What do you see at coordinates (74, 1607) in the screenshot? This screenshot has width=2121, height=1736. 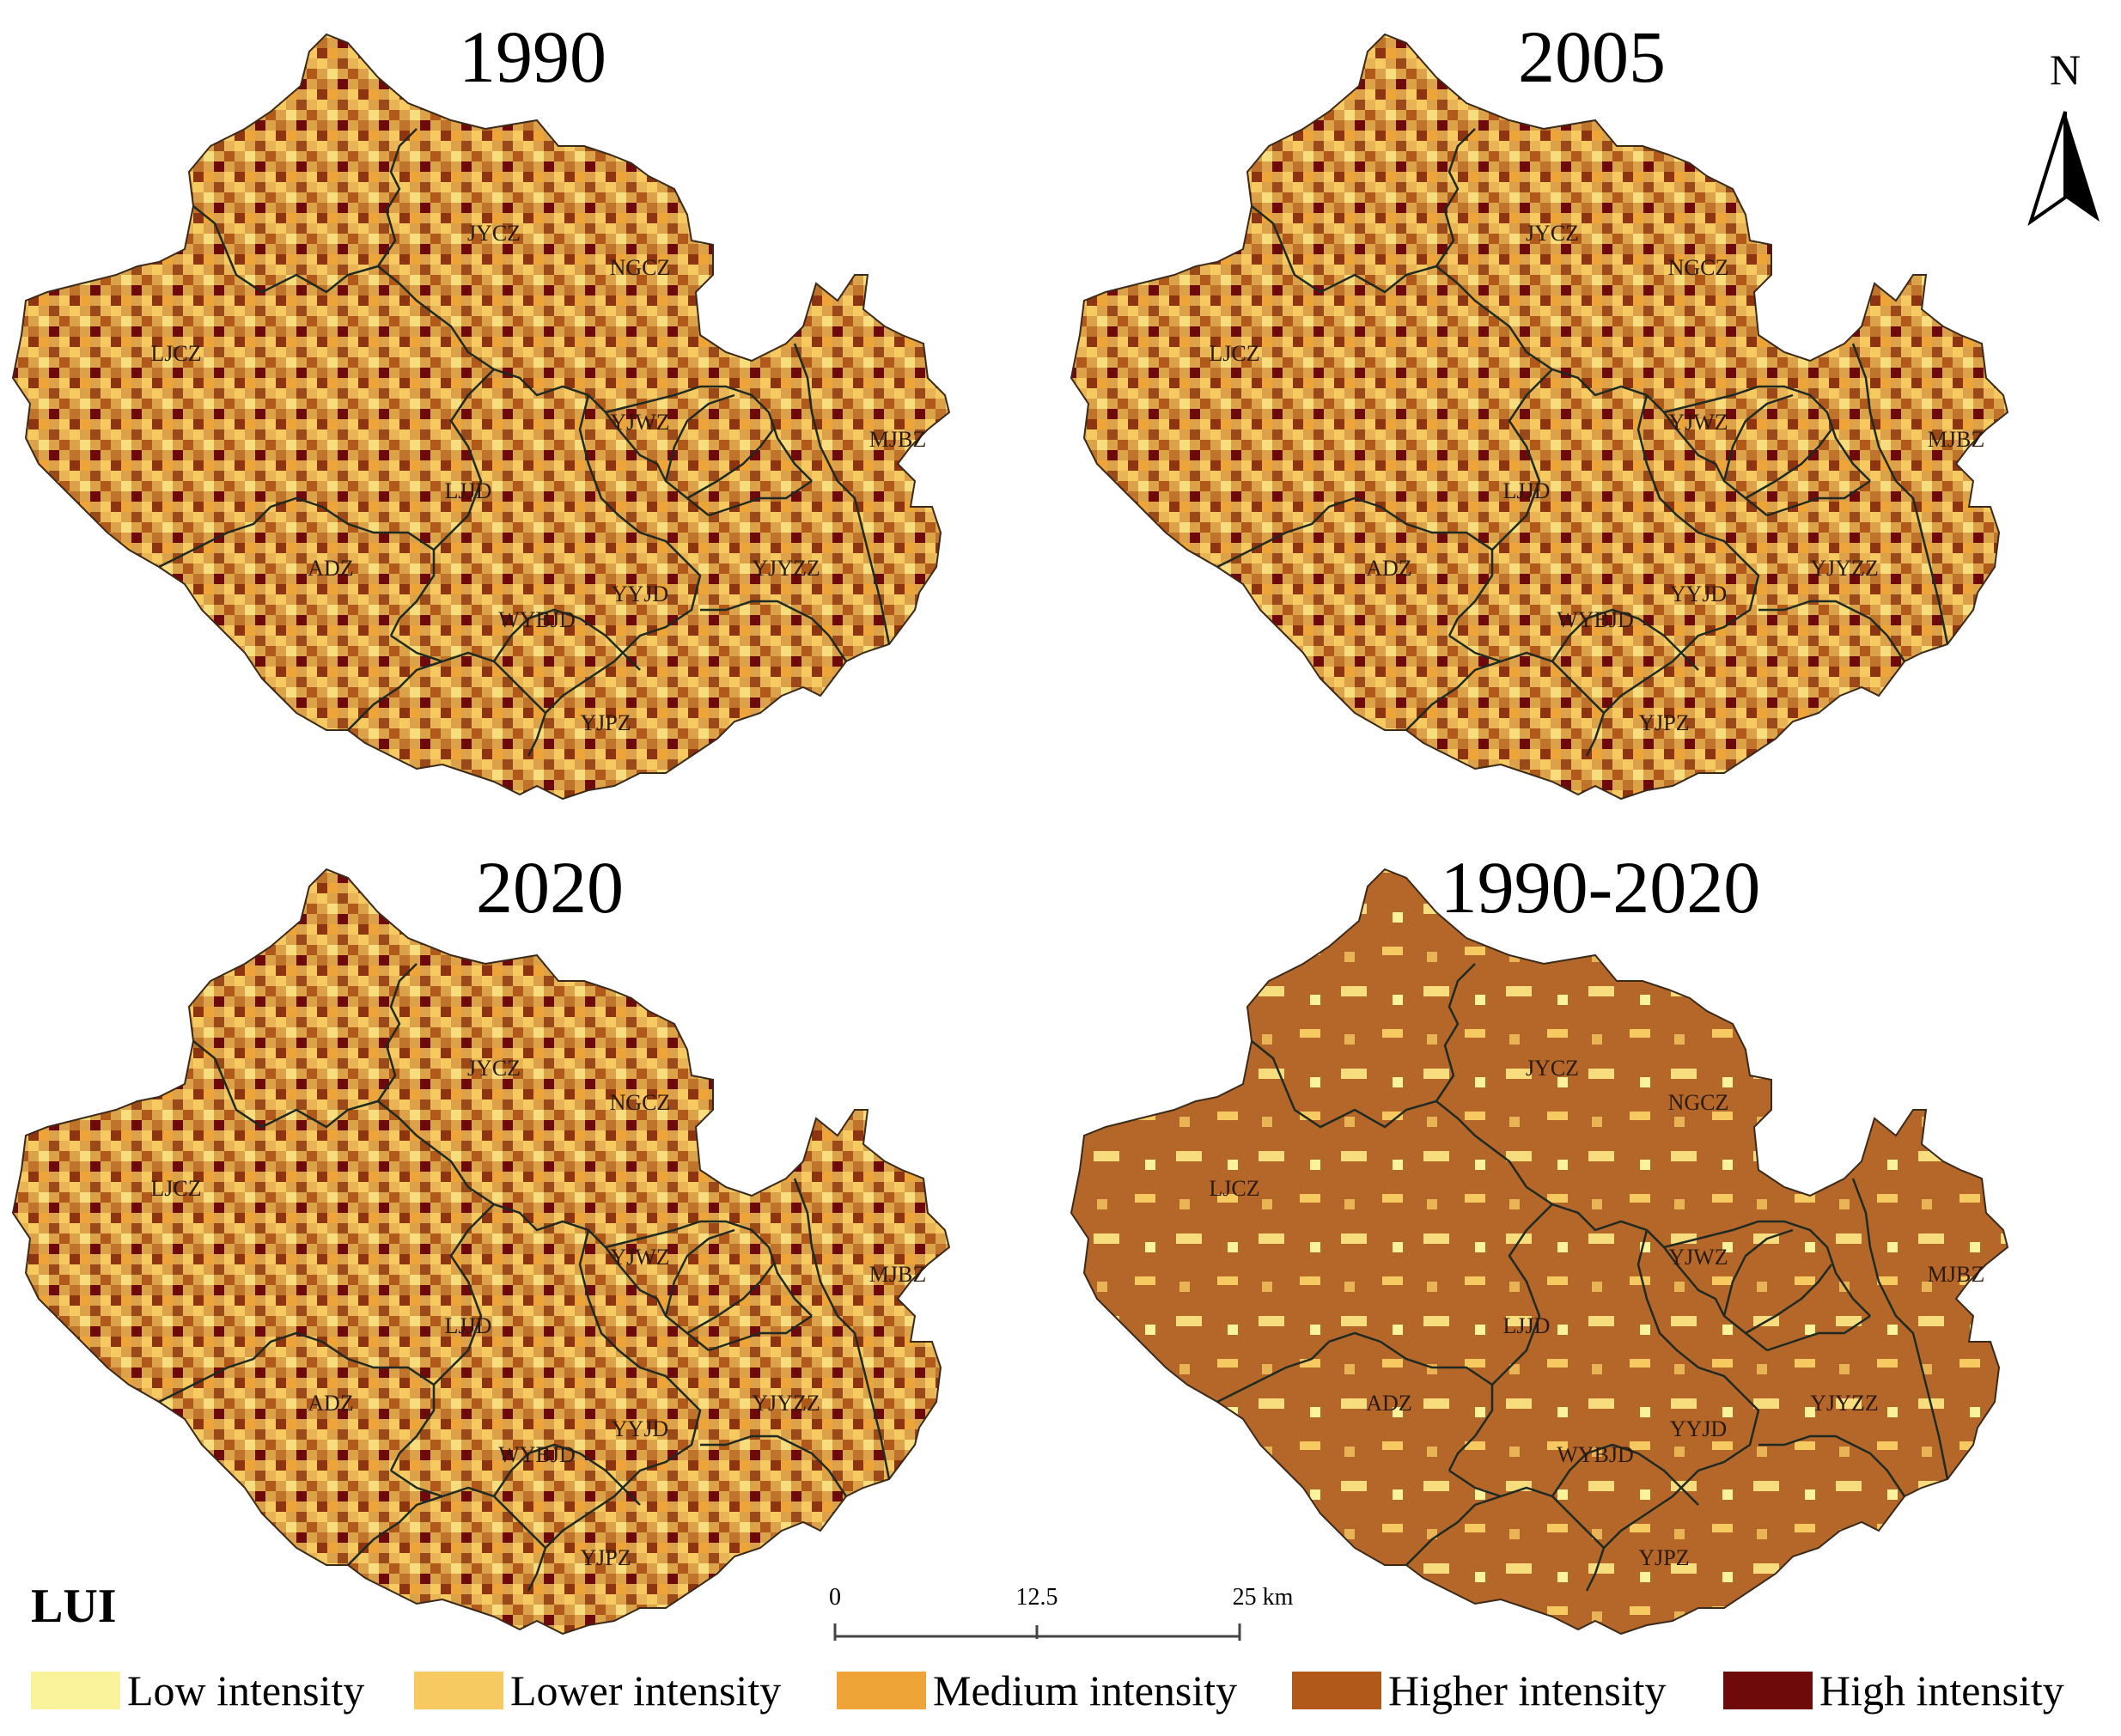 I see `legend-title: LUI` at bounding box center [74, 1607].